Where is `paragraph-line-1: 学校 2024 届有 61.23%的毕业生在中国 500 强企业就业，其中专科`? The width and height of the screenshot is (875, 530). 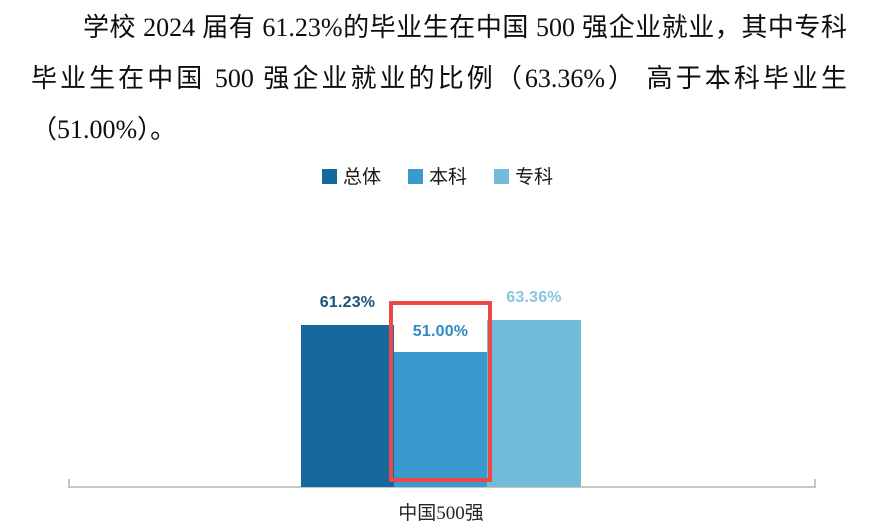 paragraph-line-1: 学校 2024 届有 61.23%的毕业生在中国 500 强企业就业，其中专科 is located at coordinates (465, 27).